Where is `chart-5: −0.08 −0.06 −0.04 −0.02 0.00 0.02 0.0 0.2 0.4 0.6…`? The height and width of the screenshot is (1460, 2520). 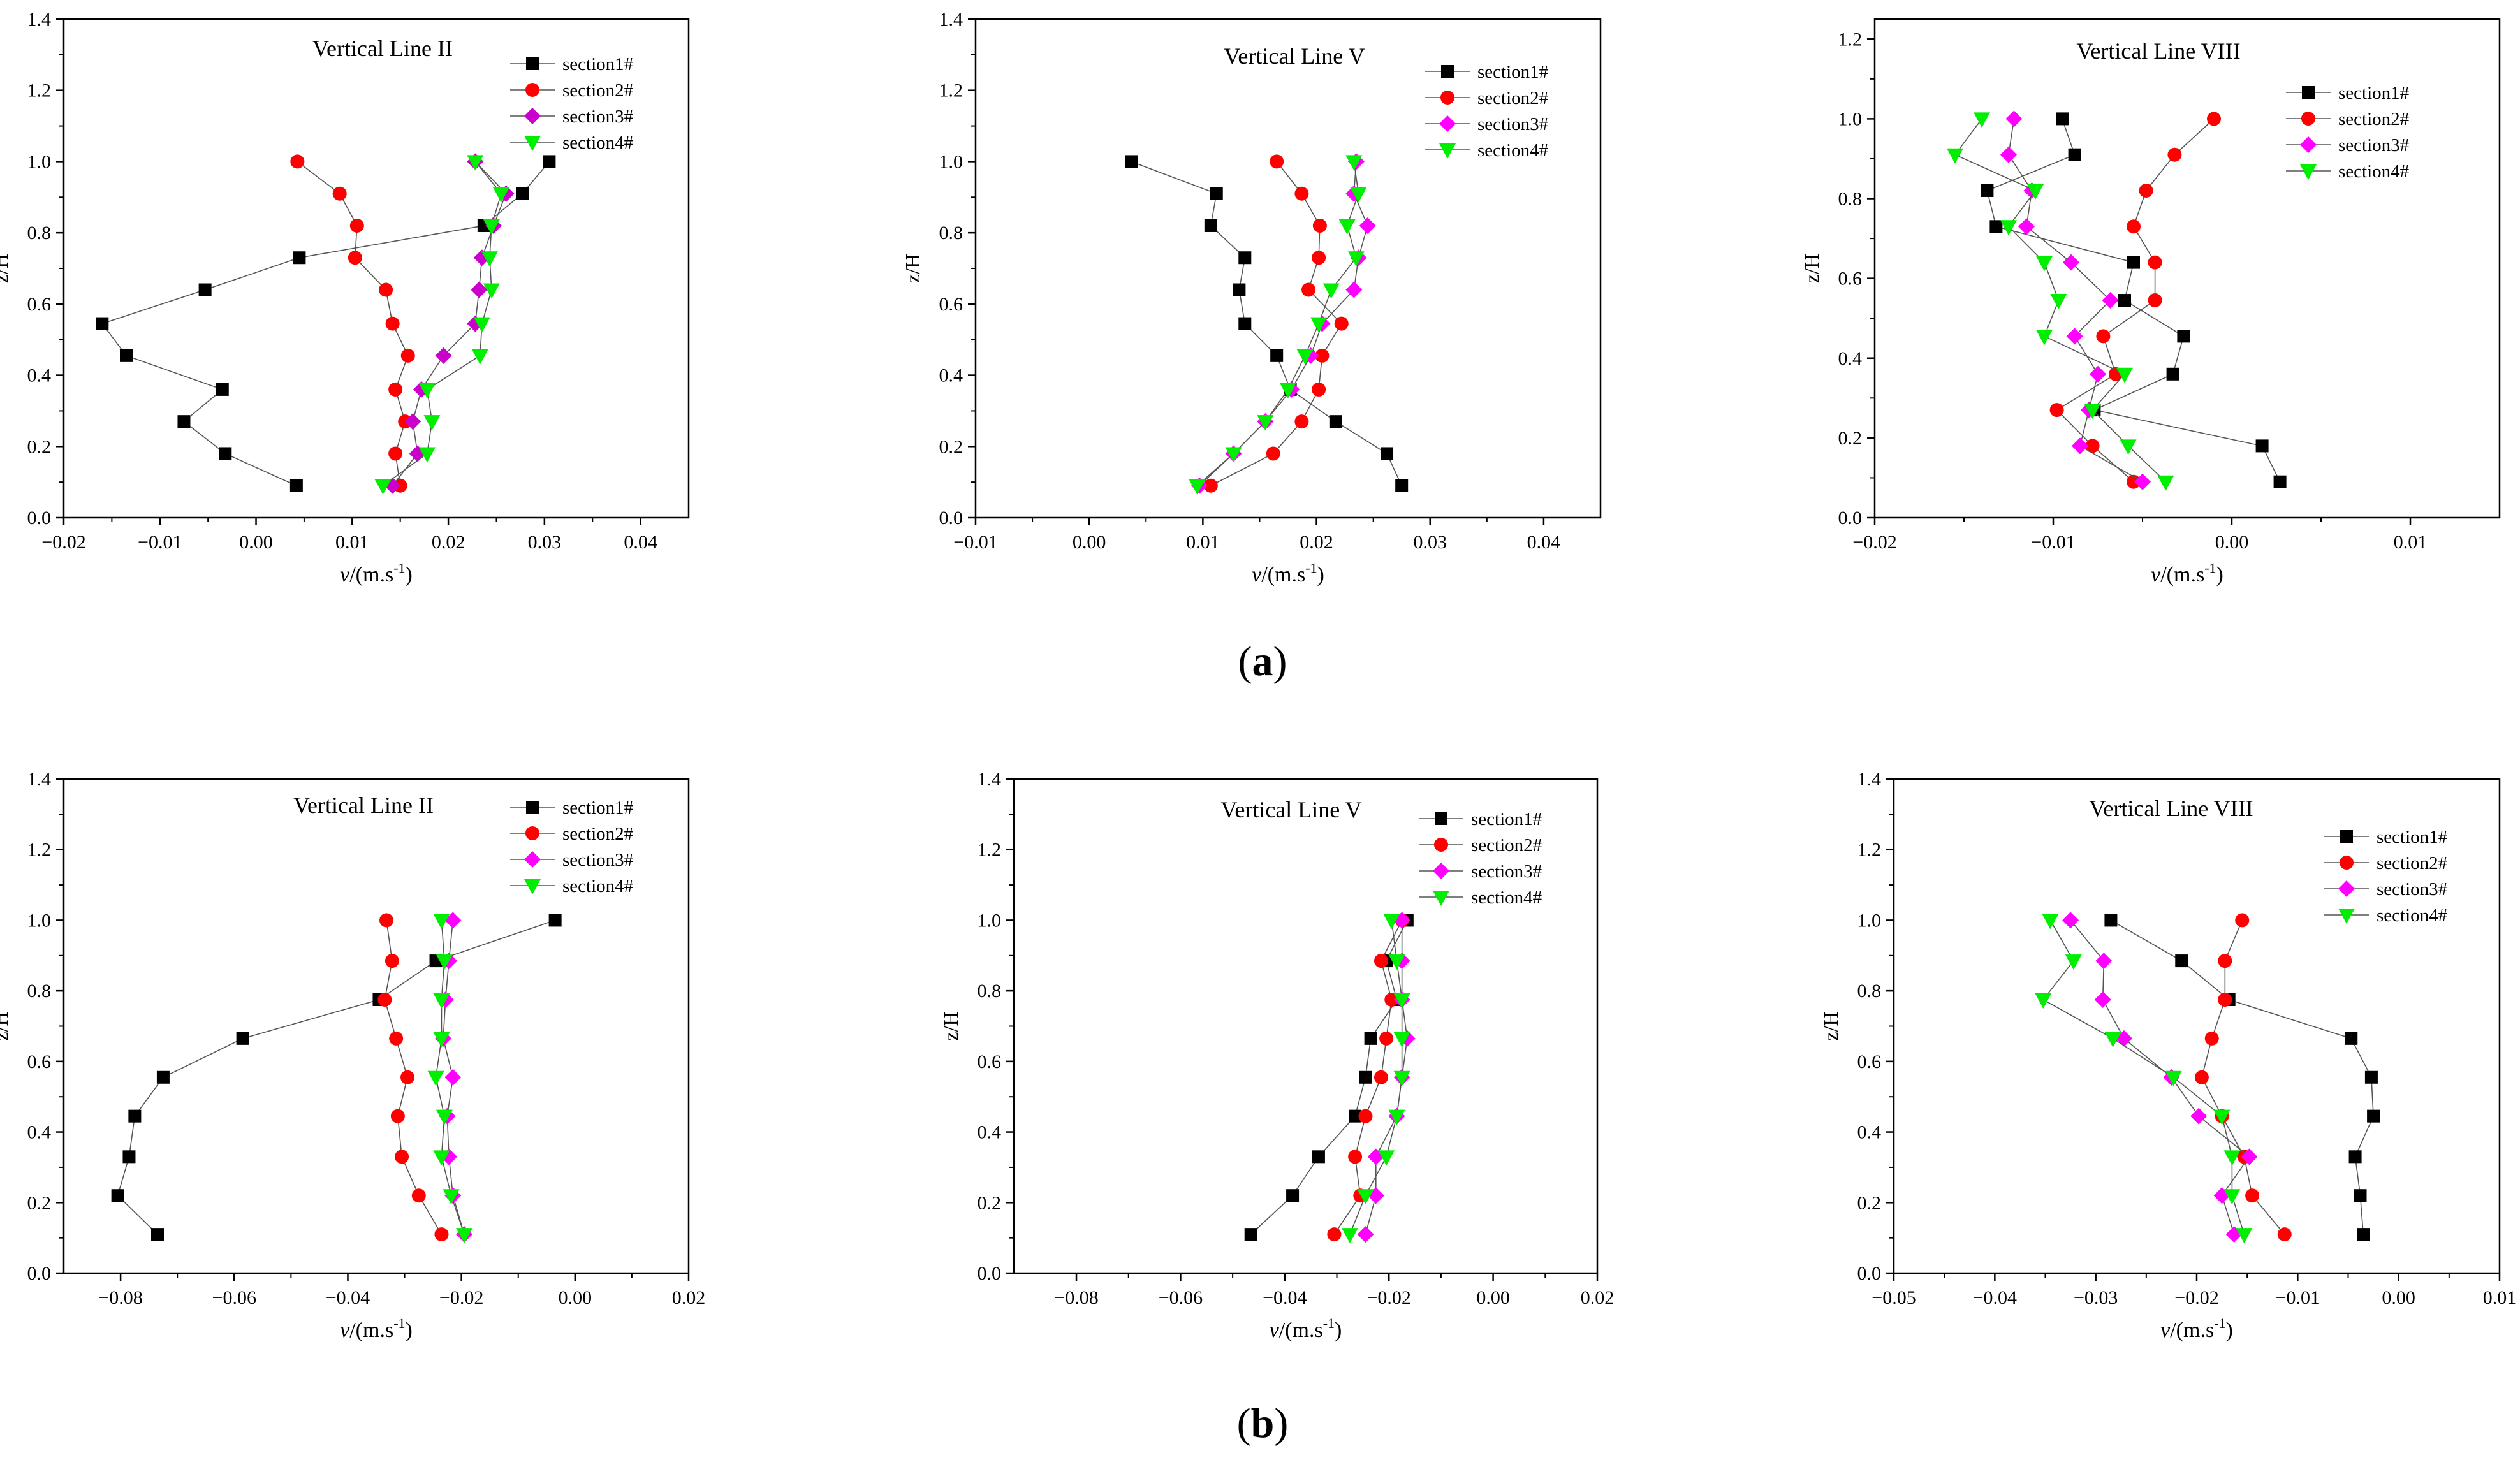
chart-5: −0.08 −0.06 −0.04 −0.02 0.00 0.02 0.0 0.2 0.4 0.6… is located at coordinates (1276, 1055).